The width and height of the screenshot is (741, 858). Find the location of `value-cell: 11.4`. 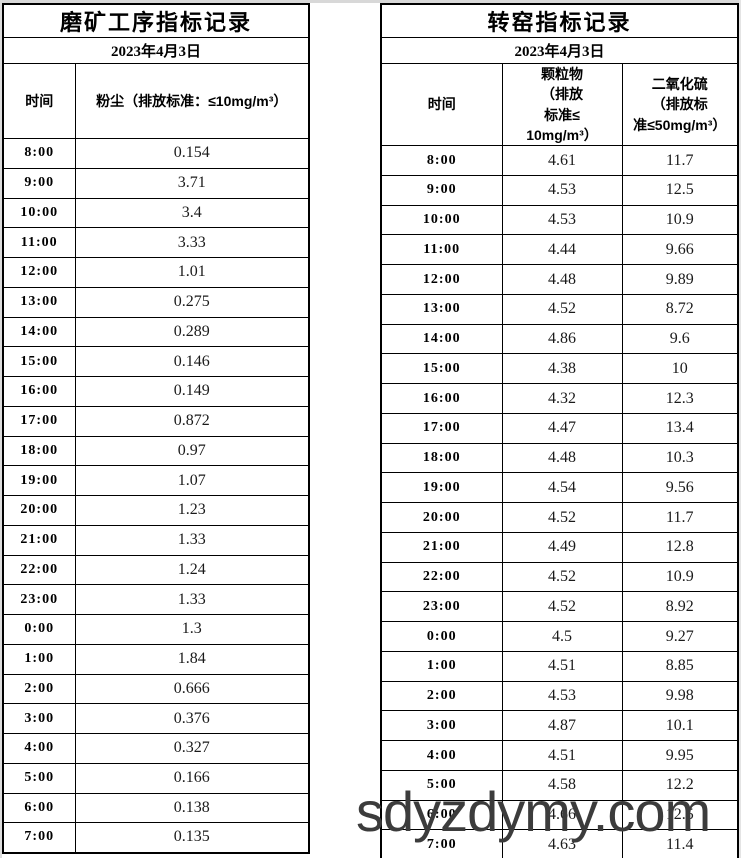

value-cell: 11.4 is located at coordinates (680, 843).